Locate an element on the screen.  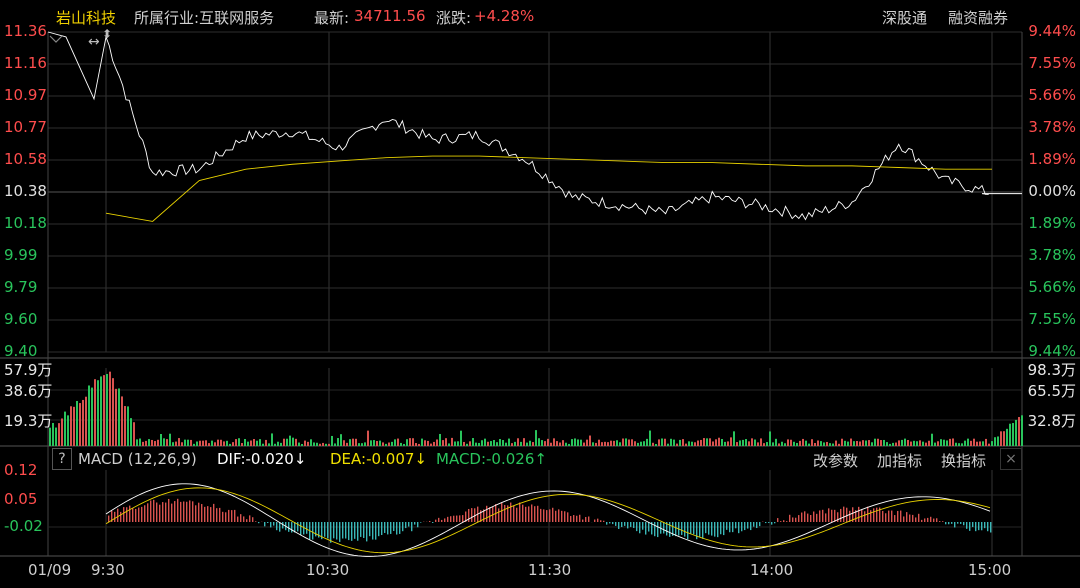
help-icon: ? is located at coordinates (62, 459).